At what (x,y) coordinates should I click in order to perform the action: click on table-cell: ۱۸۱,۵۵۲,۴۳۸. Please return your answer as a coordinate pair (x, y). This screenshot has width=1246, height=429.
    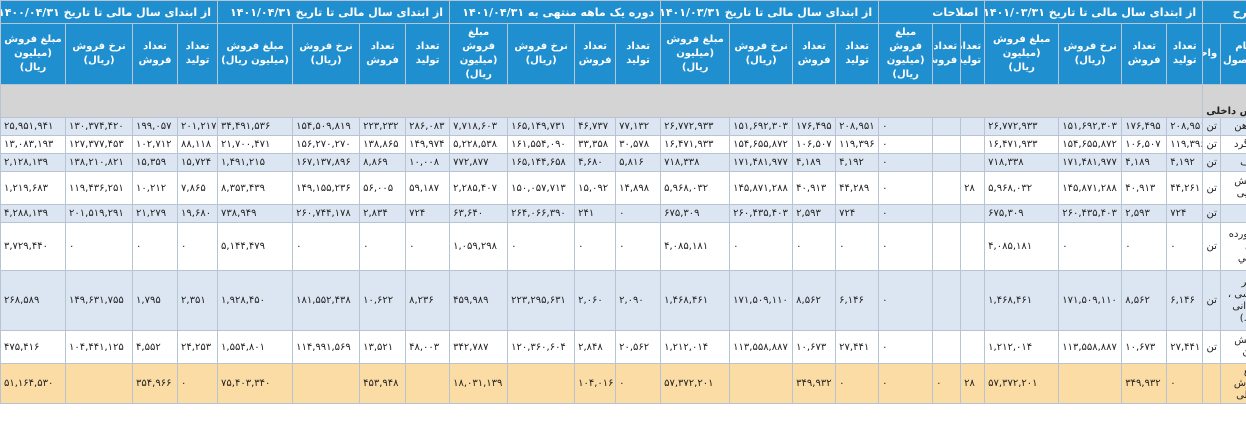
    Looking at the image, I should click on (326, 300).